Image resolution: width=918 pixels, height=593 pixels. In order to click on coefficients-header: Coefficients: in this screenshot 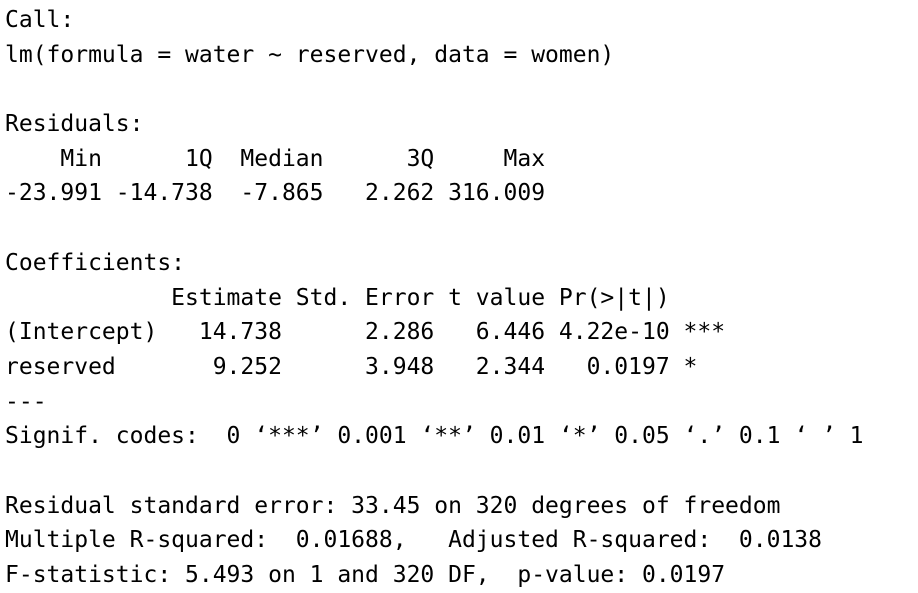, I will do `click(95, 262)`.